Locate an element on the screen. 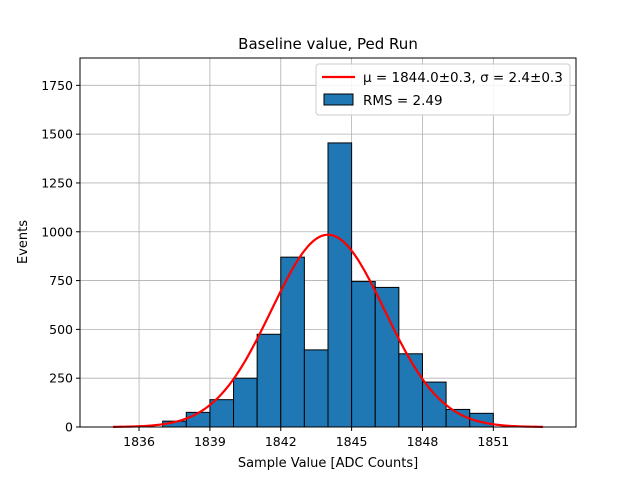 The width and height of the screenshot is (640, 480). y-tick-label: 1250 is located at coordinates (57, 182).